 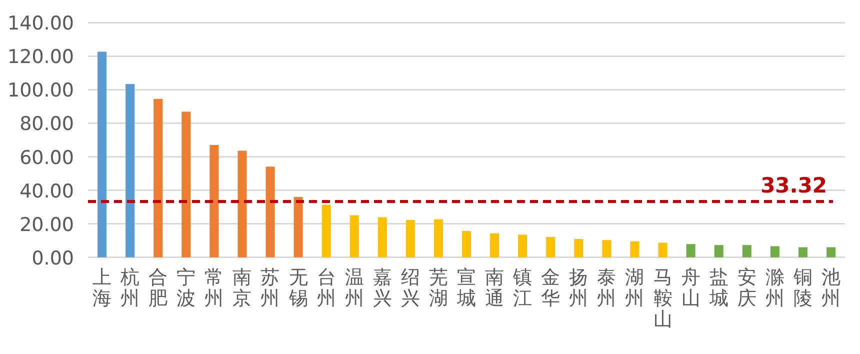 What do you see at coordinates (242, 288) in the screenshot?
I see `x-tick-label: 南京` at bounding box center [242, 288].